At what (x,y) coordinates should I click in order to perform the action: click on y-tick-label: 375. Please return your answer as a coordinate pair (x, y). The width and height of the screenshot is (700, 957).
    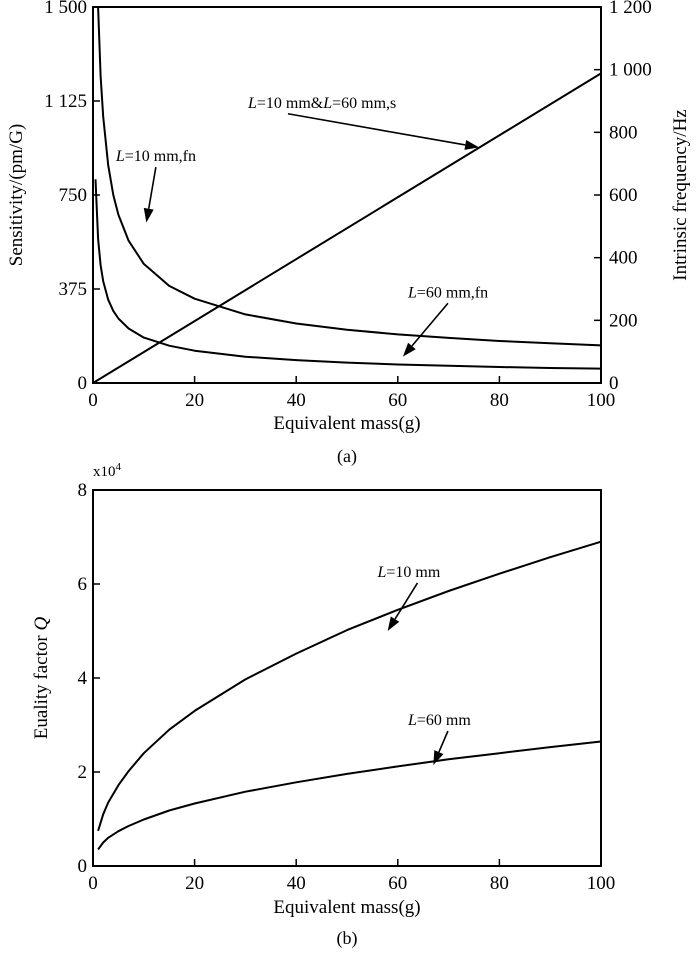
    Looking at the image, I should click on (73, 289).